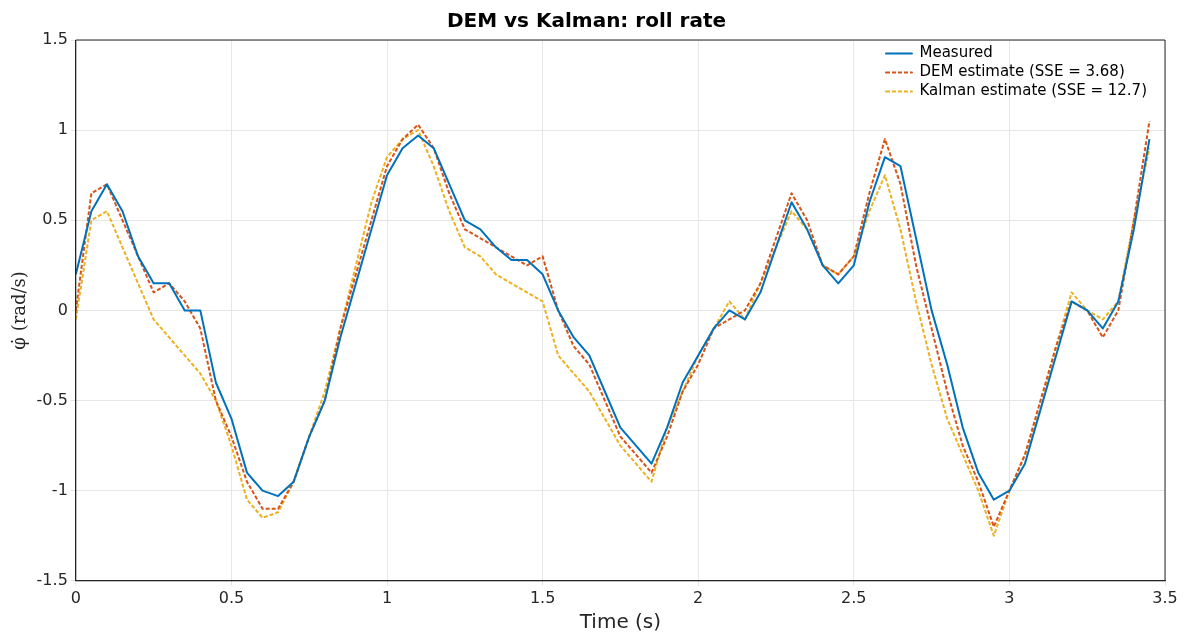 This screenshot has width=1191, height=643. I want to click on y-tick-label: 1, so click(62, 129).